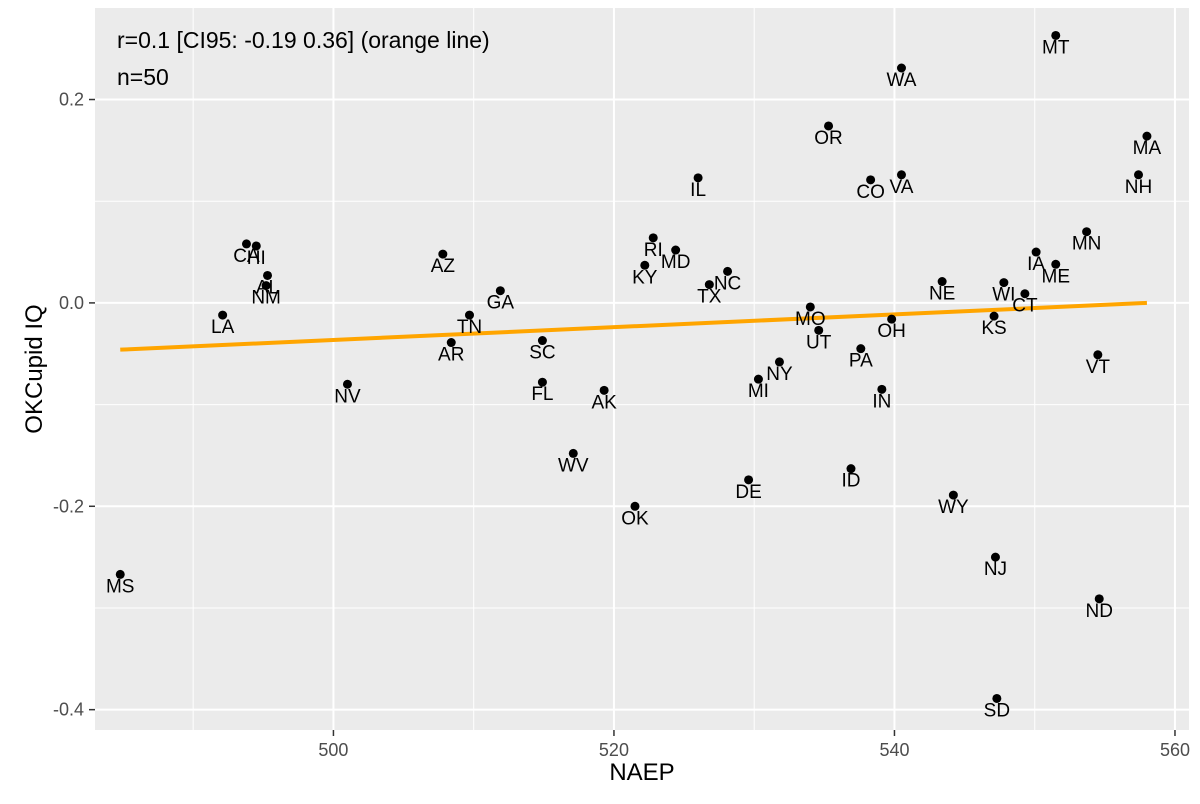 This screenshot has height=804, width=1200. Describe the element at coordinates (542, 341) in the screenshot. I see `data-point-sc` at that location.